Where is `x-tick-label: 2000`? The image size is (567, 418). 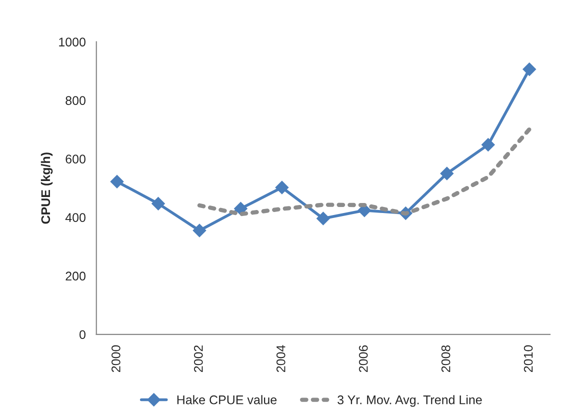
x-tick-label: 2000 is located at coordinates (116, 358).